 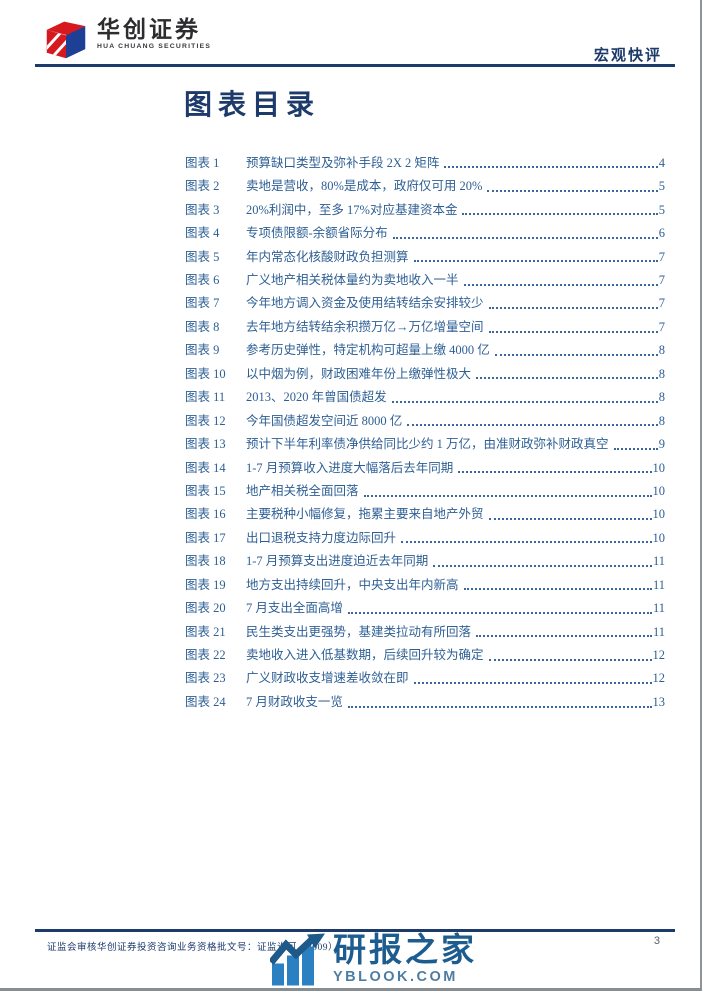 I want to click on toc-entry: 图表 6 广义地产相关税体量约为卖地收入一半 7, so click(x=425, y=276).